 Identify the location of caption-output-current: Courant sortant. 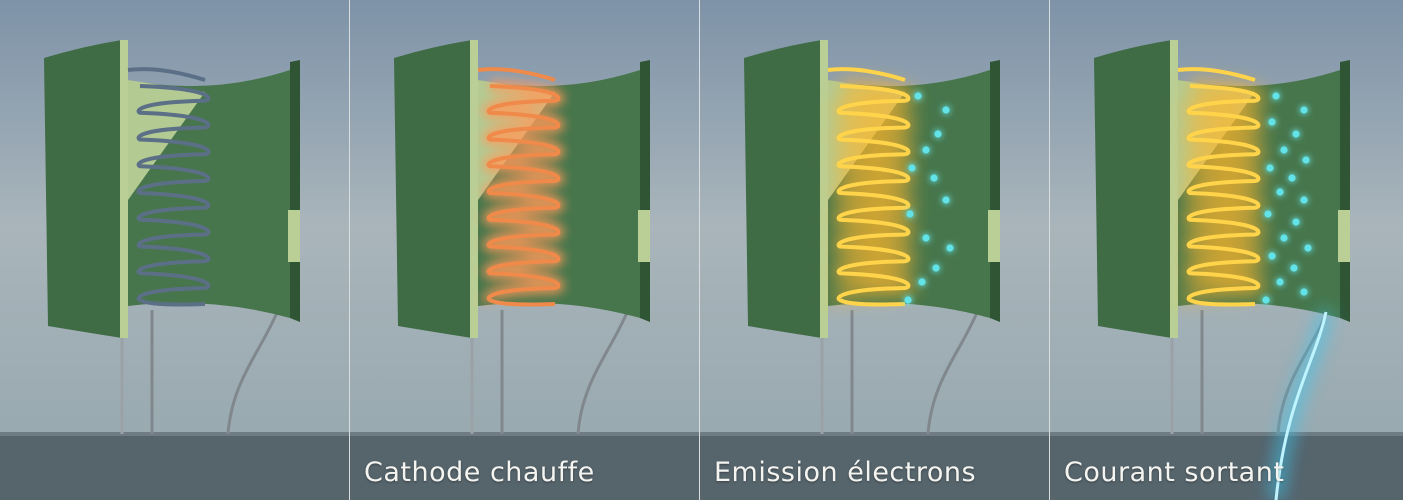
(1174, 472).